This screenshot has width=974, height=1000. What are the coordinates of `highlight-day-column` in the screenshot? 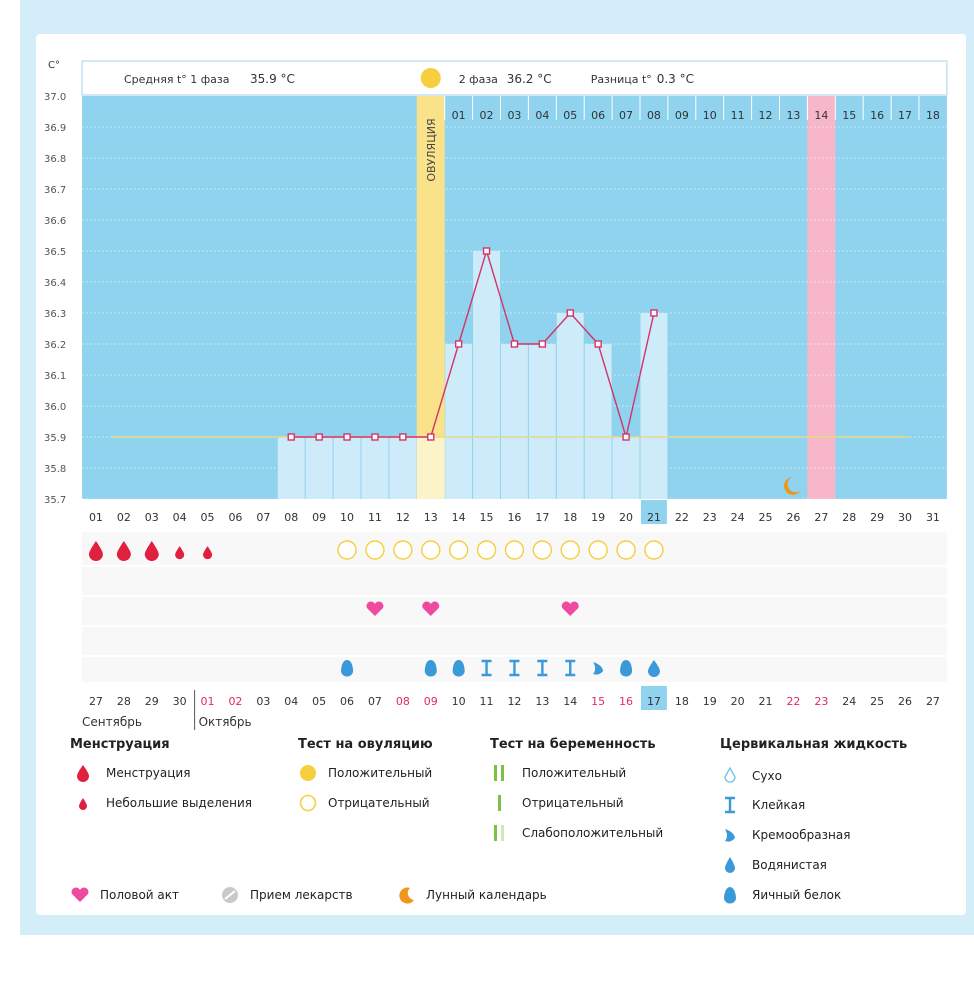 It's located at (821, 297).